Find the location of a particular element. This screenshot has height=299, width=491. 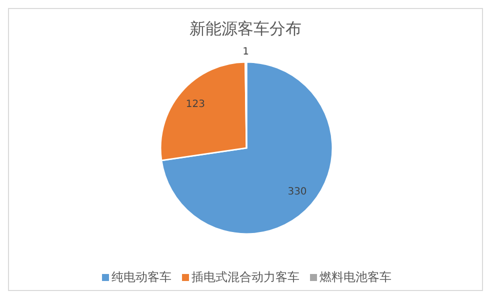

data-label: 123 is located at coordinates (195, 104).